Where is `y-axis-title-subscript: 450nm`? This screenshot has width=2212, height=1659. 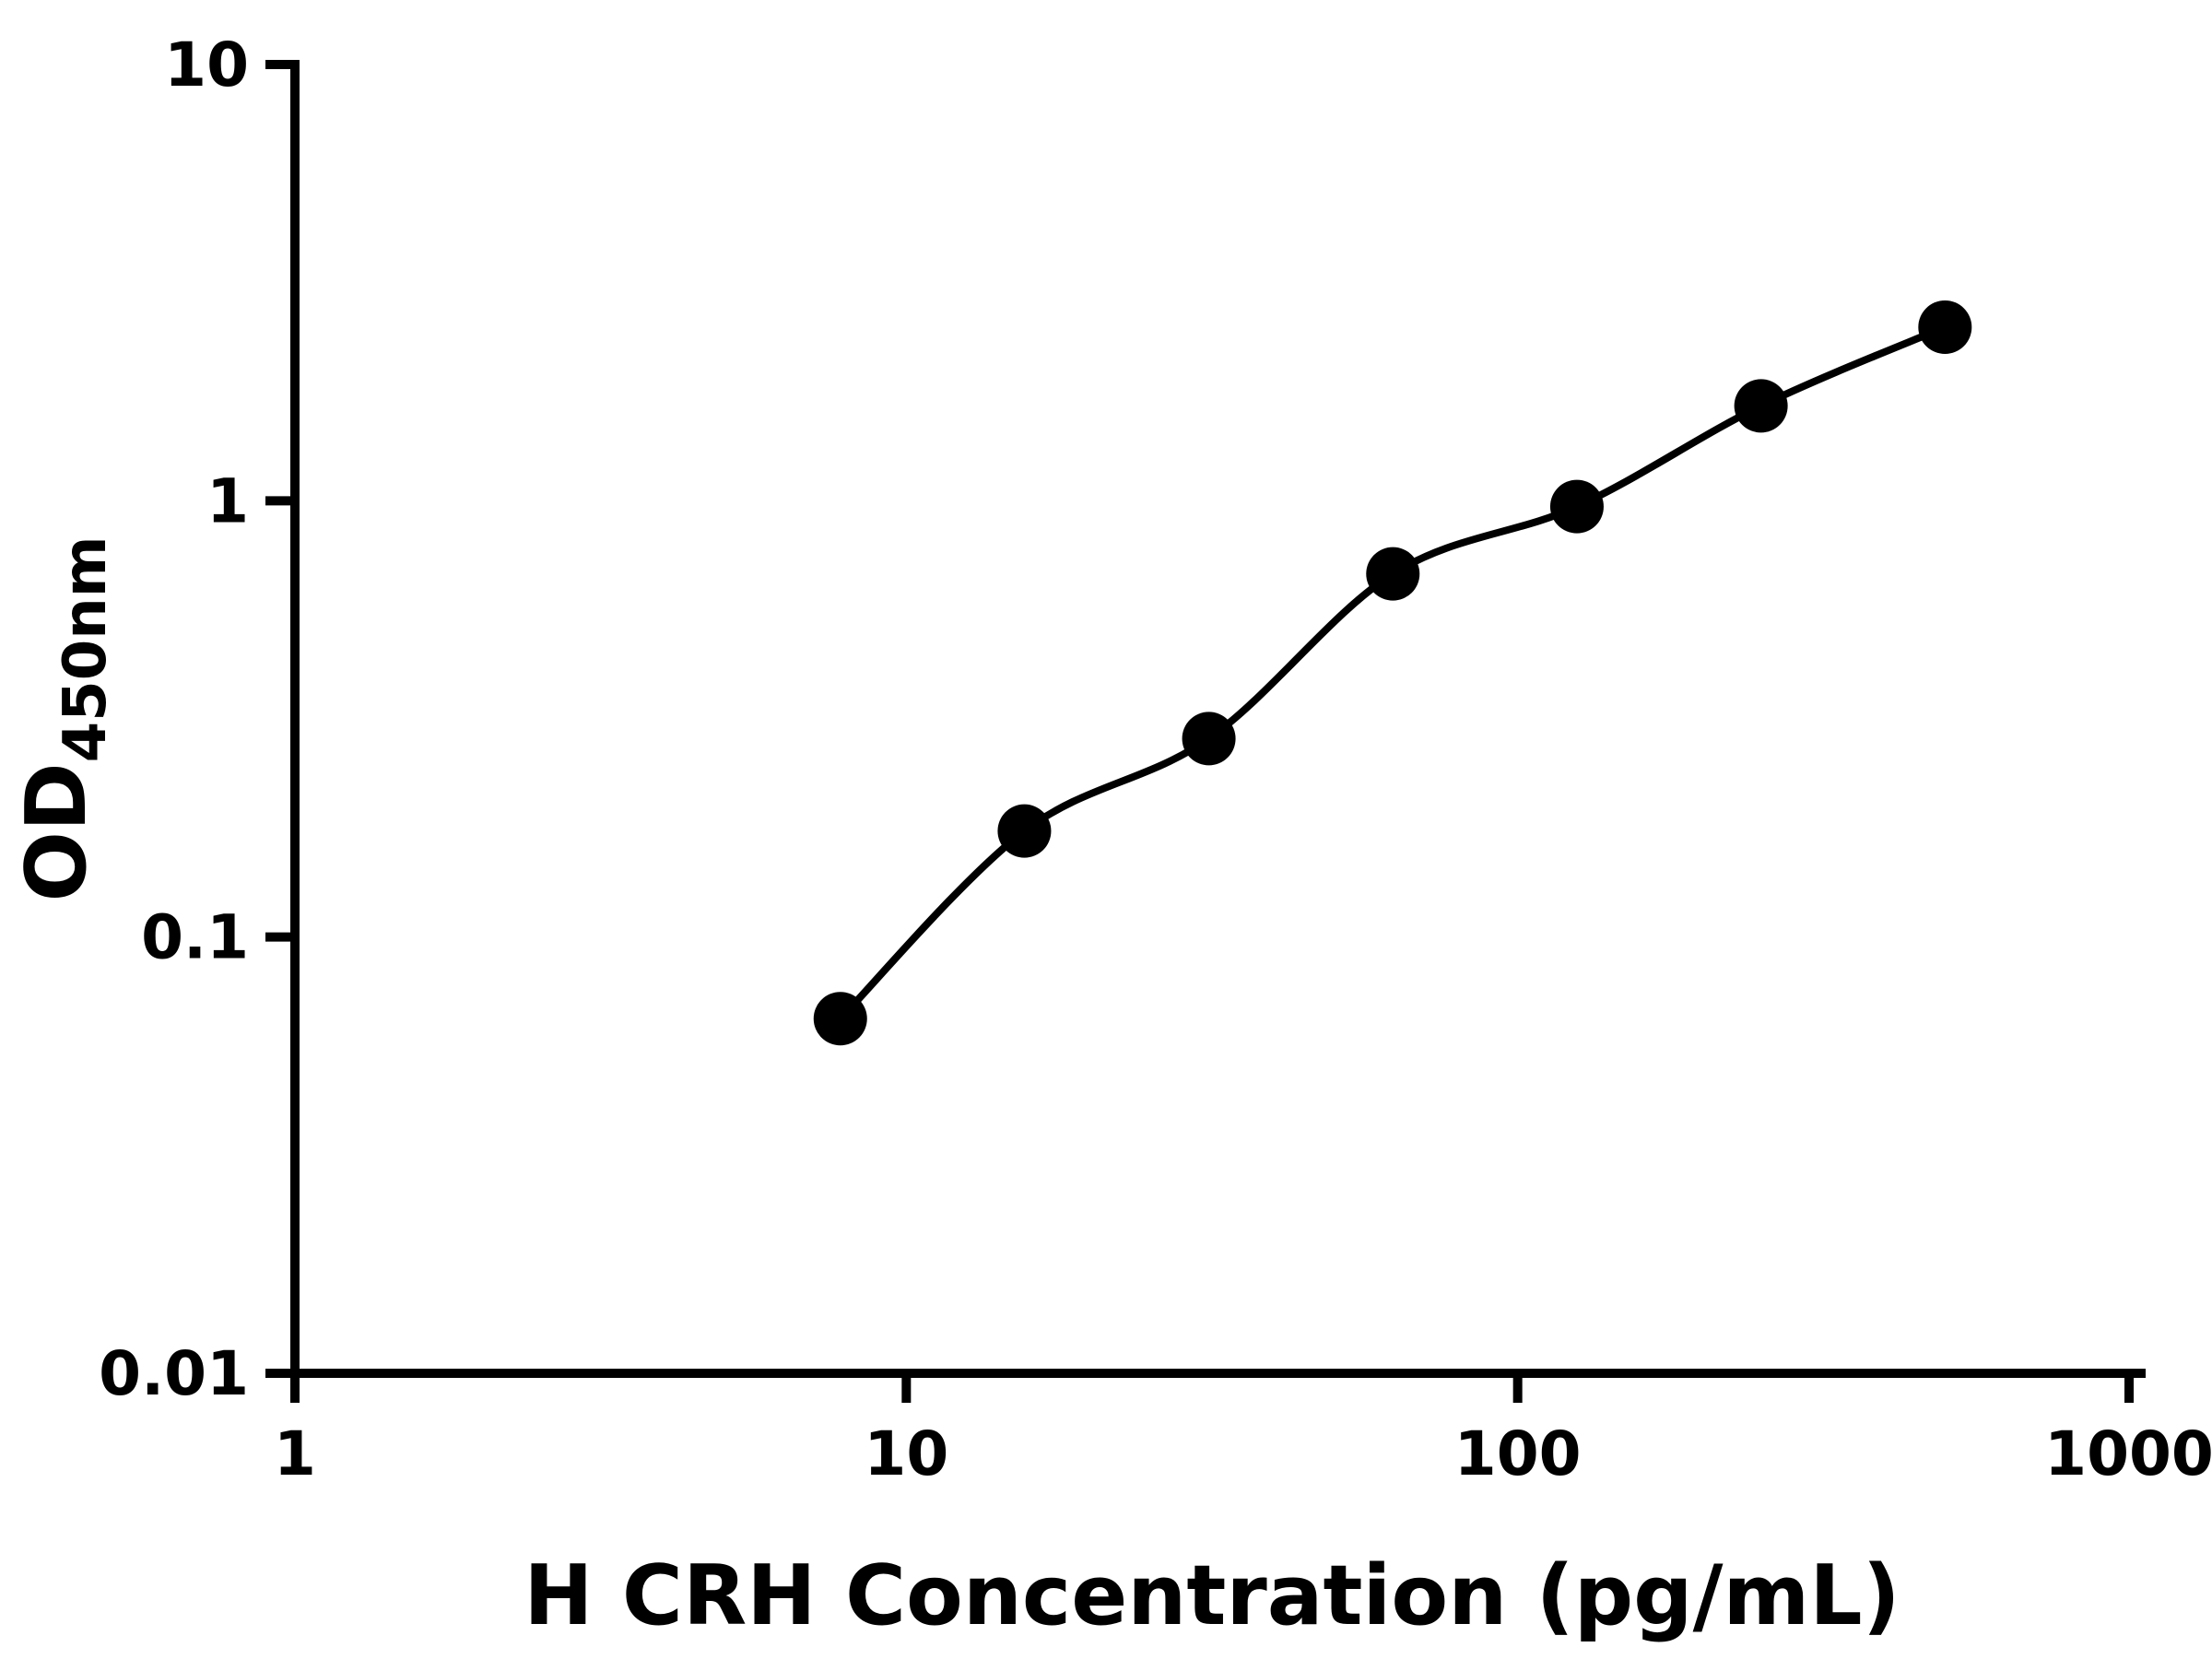
y-axis-title-subscript: 450nm is located at coordinates (86, 648).